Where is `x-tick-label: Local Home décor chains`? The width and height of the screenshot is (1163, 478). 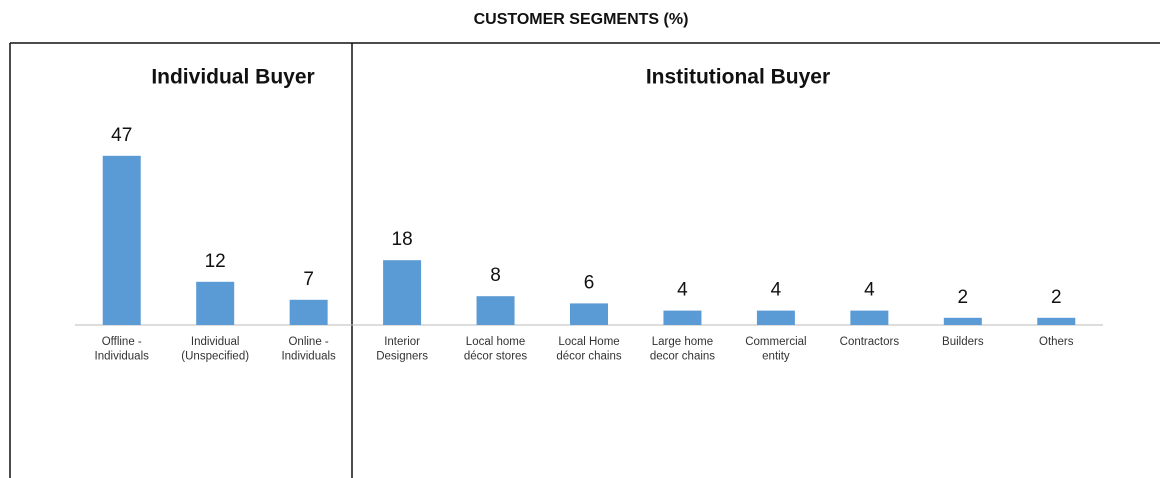
x-tick-label: Local Home décor chains is located at coordinates (588, 349).